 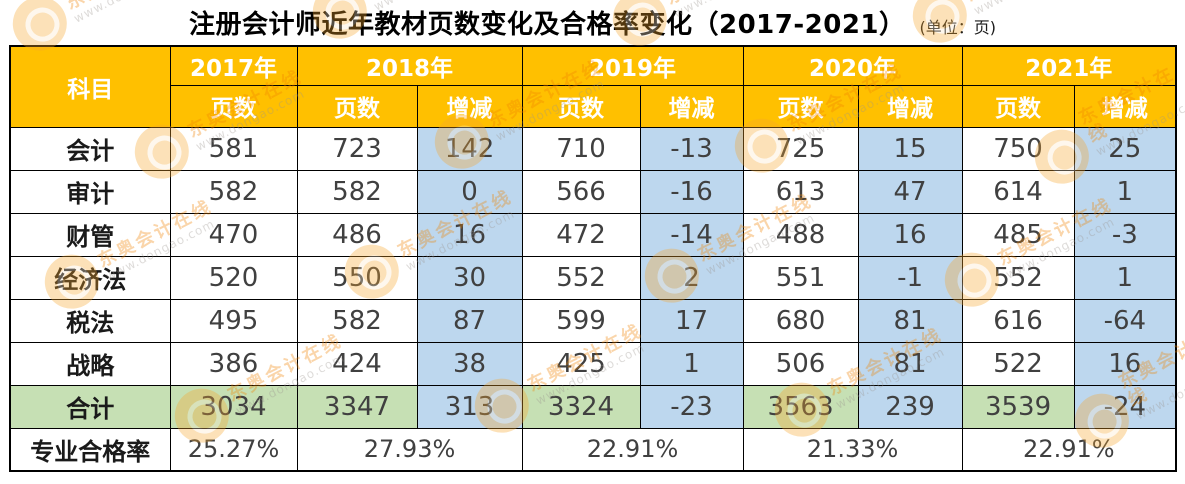 I want to click on delta-cell: 15, so click(x=910, y=148).